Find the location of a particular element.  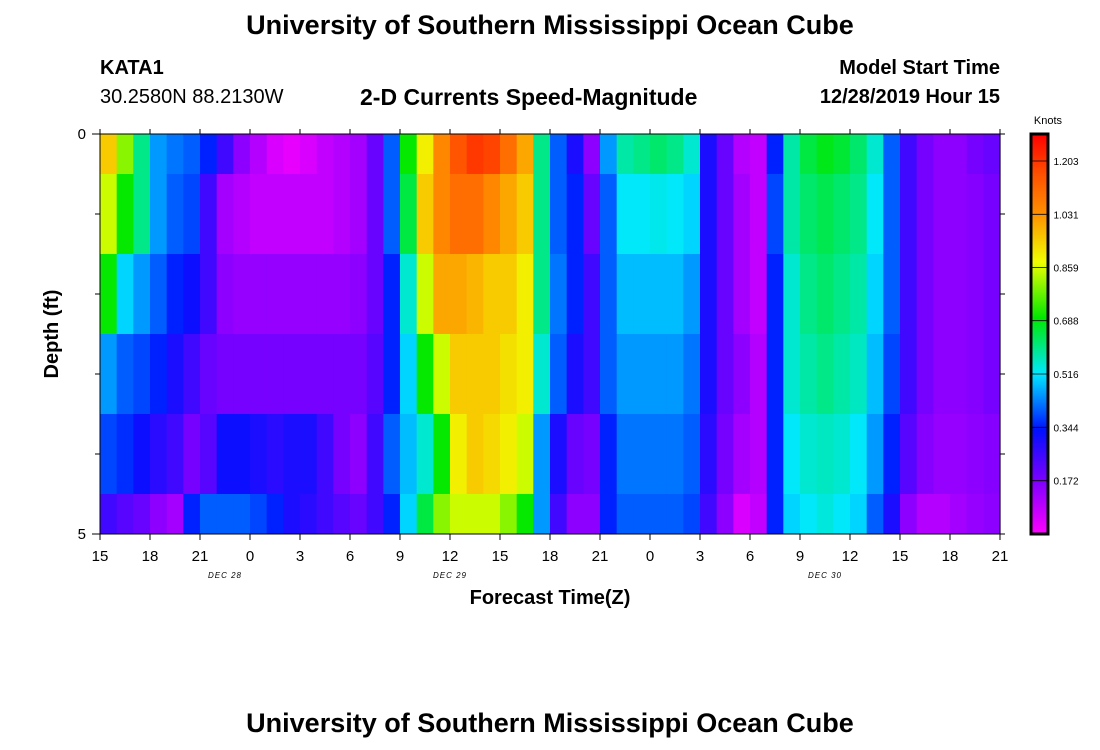

x-axis-label: Forecast Time(Z) is located at coordinates (550, 598).